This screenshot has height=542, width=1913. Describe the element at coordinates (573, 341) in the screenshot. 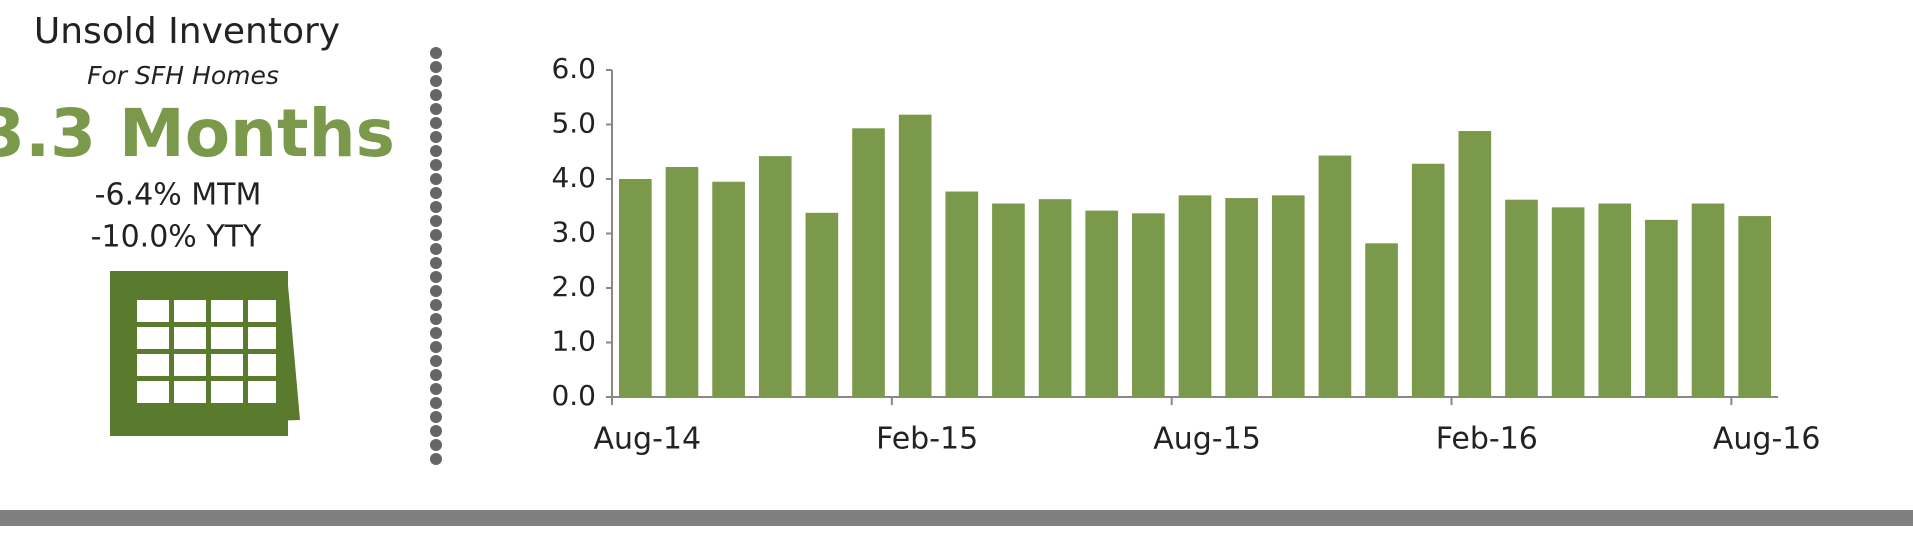

I see `y-tick-label: 1.0` at that location.